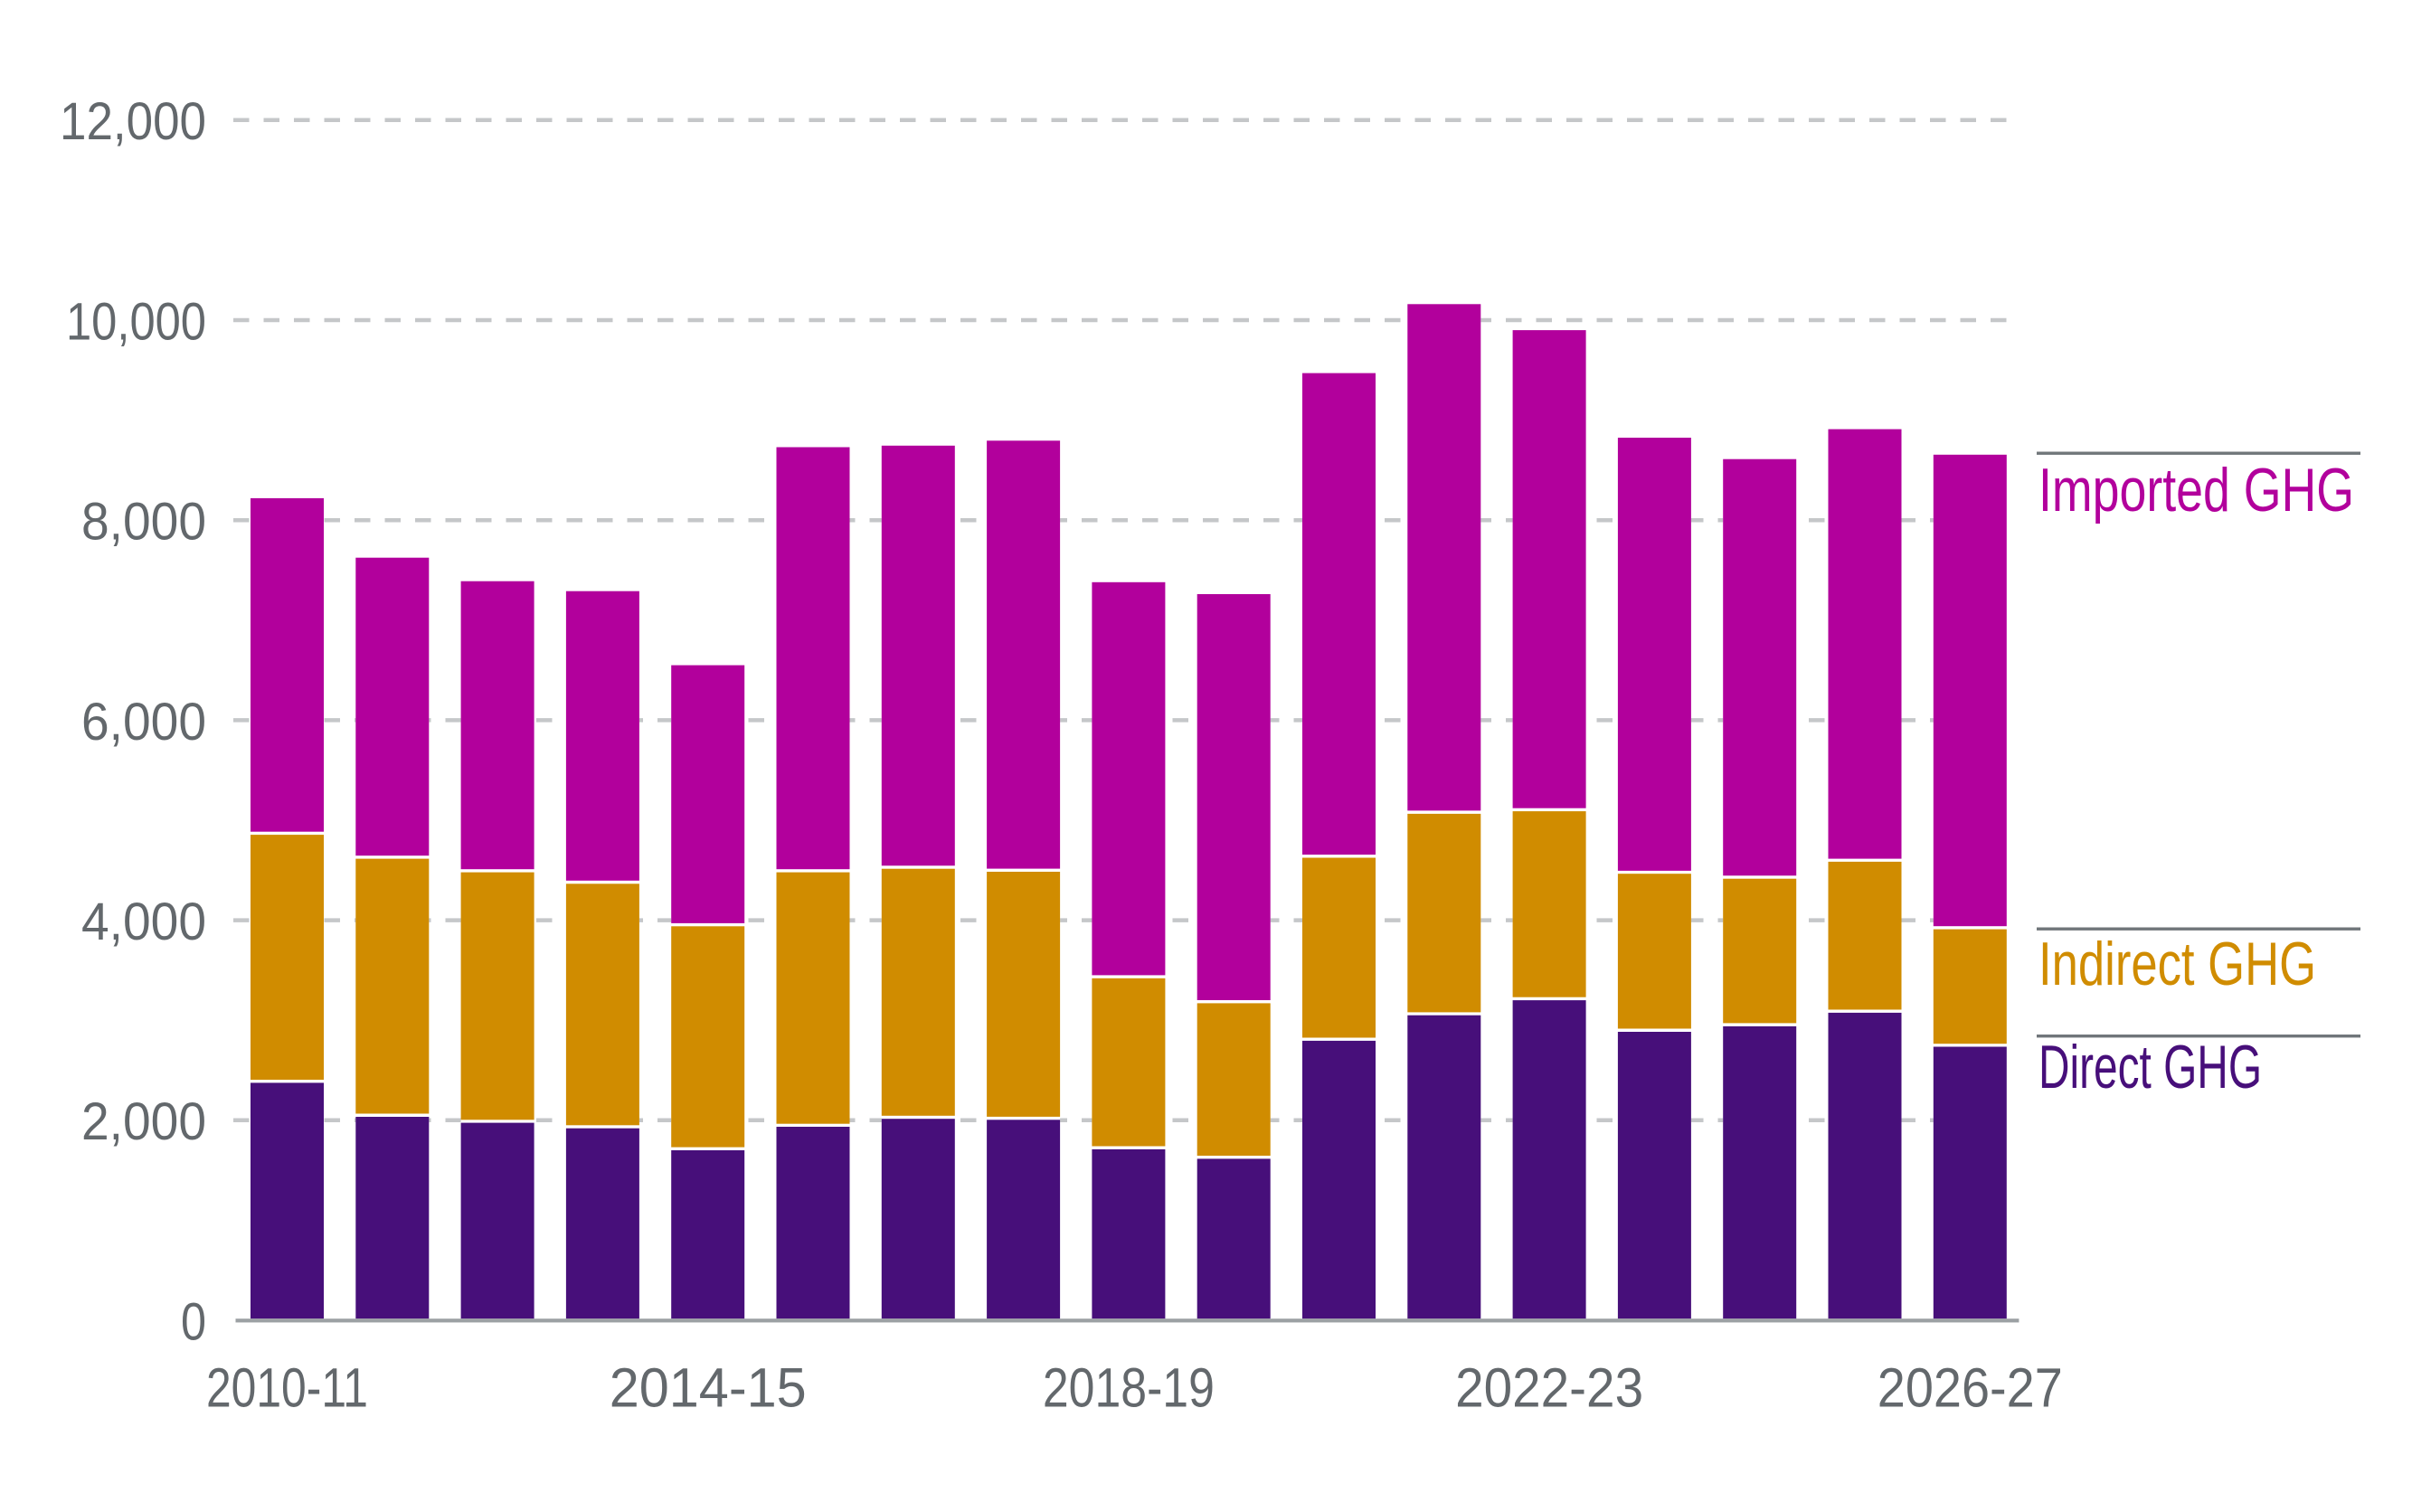 The image size is (2412, 1512). Describe the element at coordinates (1549, 1387) in the screenshot. I see `svg-text: 2022-23` at that location.